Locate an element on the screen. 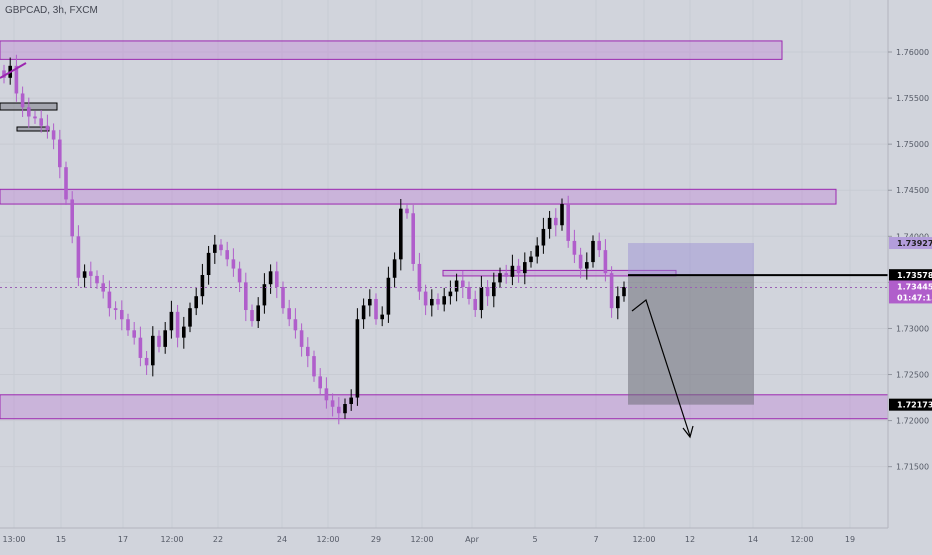 Image resolution: width=932 pixels, height=555 pixels. x-tick-label: 14 is located at coordinates (753, 539).